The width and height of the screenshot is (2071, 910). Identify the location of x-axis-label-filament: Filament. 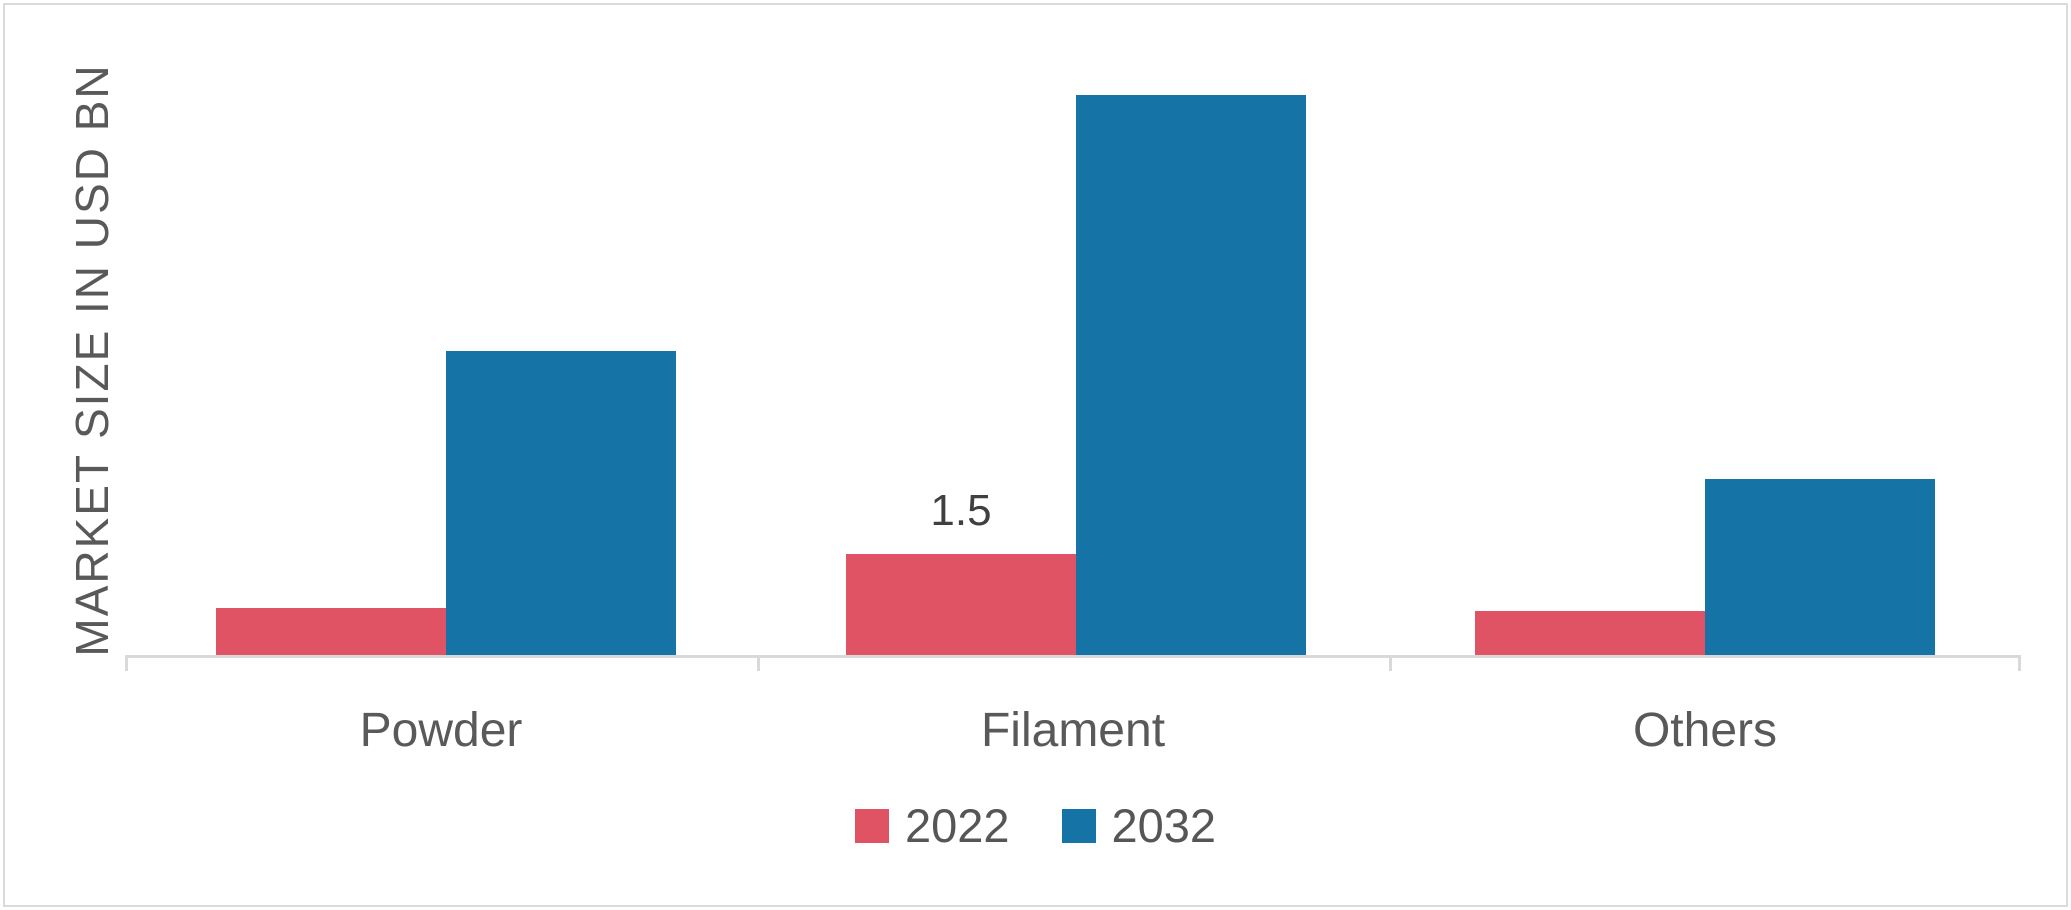
(1073, 730).